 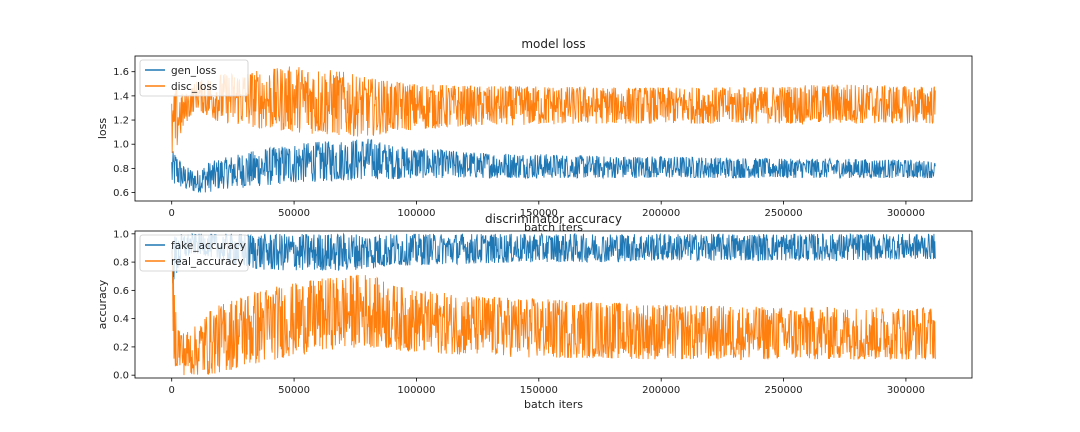 I want to click on chart-title: model loss, so click(x=553, y=44).